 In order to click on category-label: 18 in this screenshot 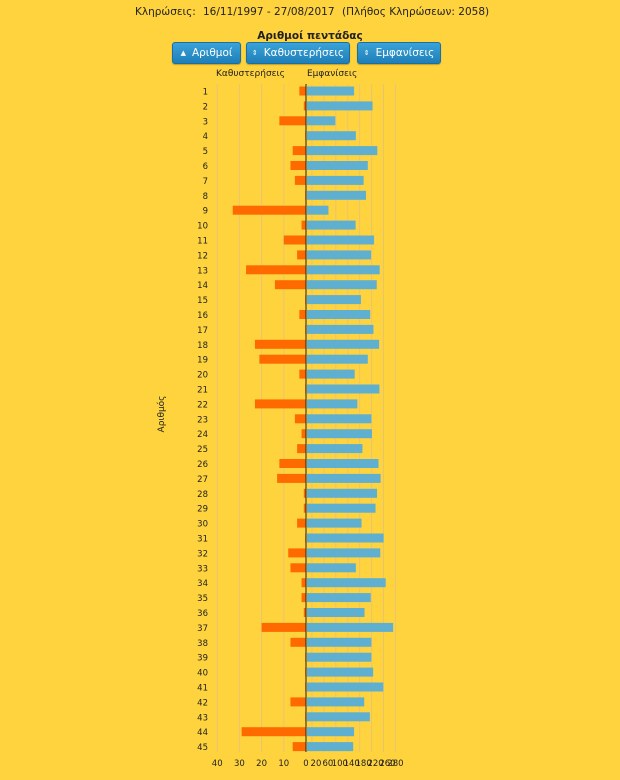, I will do `click(202, 346)`.